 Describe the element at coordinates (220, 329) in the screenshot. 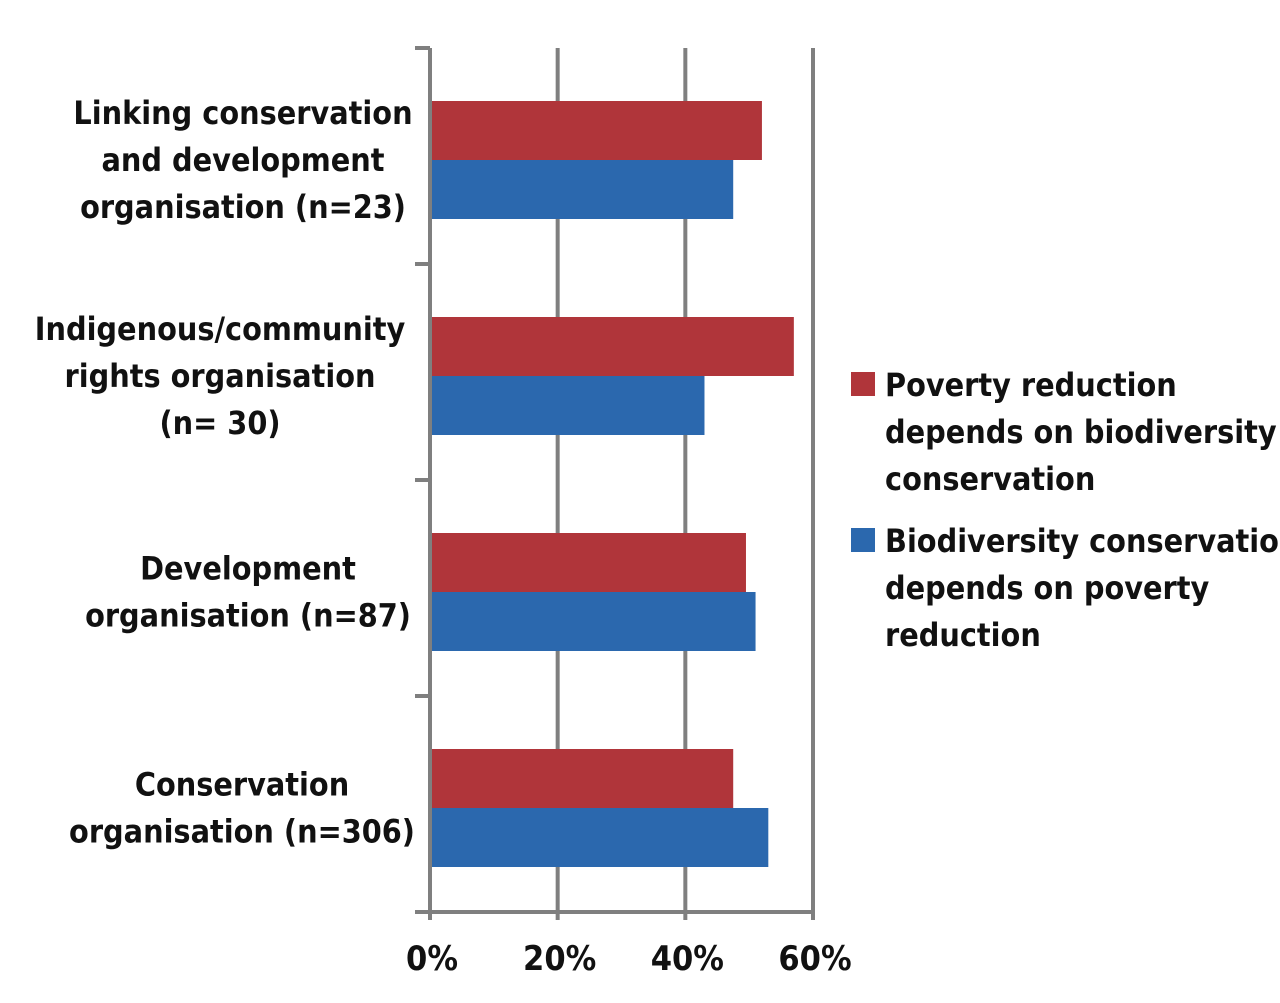

I see `category-label-2-line-1: Indigenous/community` at that location.